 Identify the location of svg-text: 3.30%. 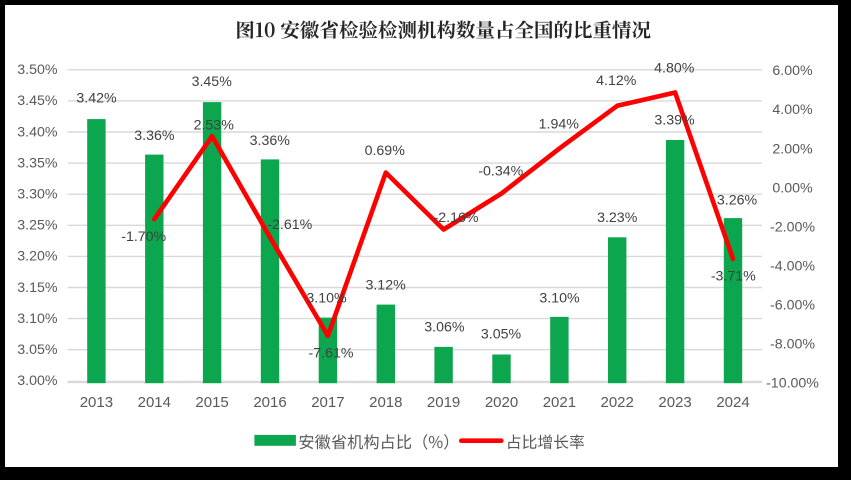
(37, 195).